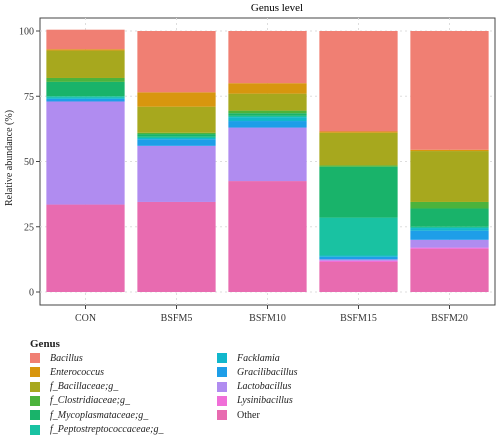 This screenshot has width=500, height=437. What do you see at coordinates (267, 318) in the screenshot?
I see `x-tick-label: BSFM10` at bounding box center [267, 318].